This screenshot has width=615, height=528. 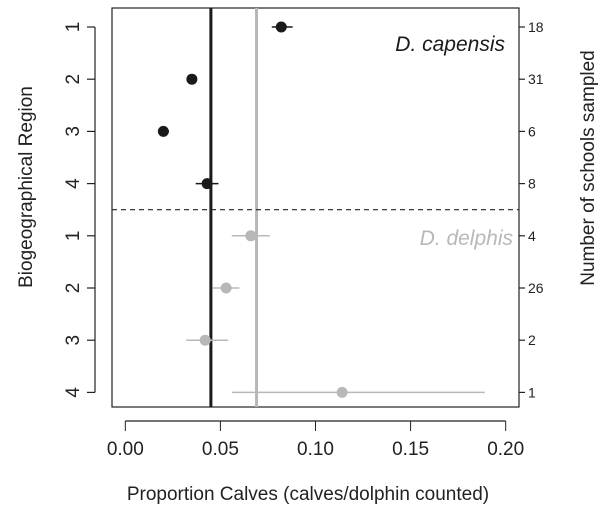 I want to click on x-axis: 0.00 0.05 0.10 0.15 0.20, so click(x=315, y=440).